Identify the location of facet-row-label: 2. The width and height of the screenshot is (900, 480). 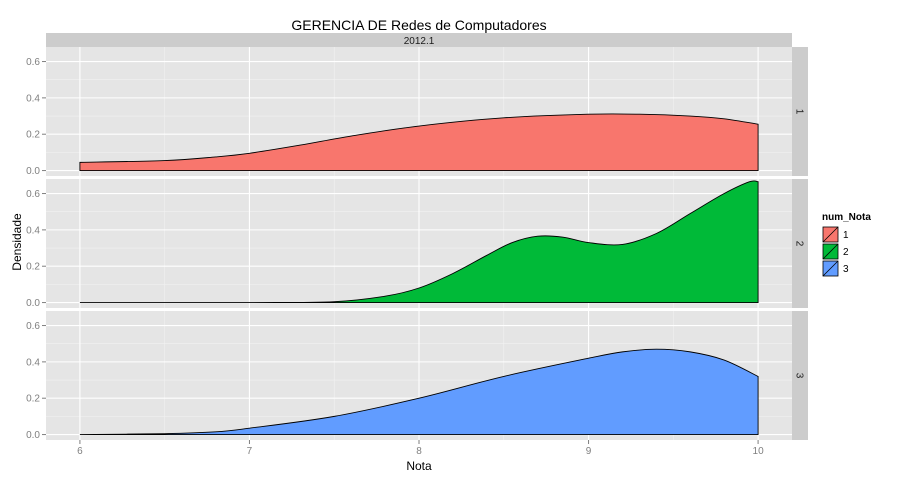
(799, 244).